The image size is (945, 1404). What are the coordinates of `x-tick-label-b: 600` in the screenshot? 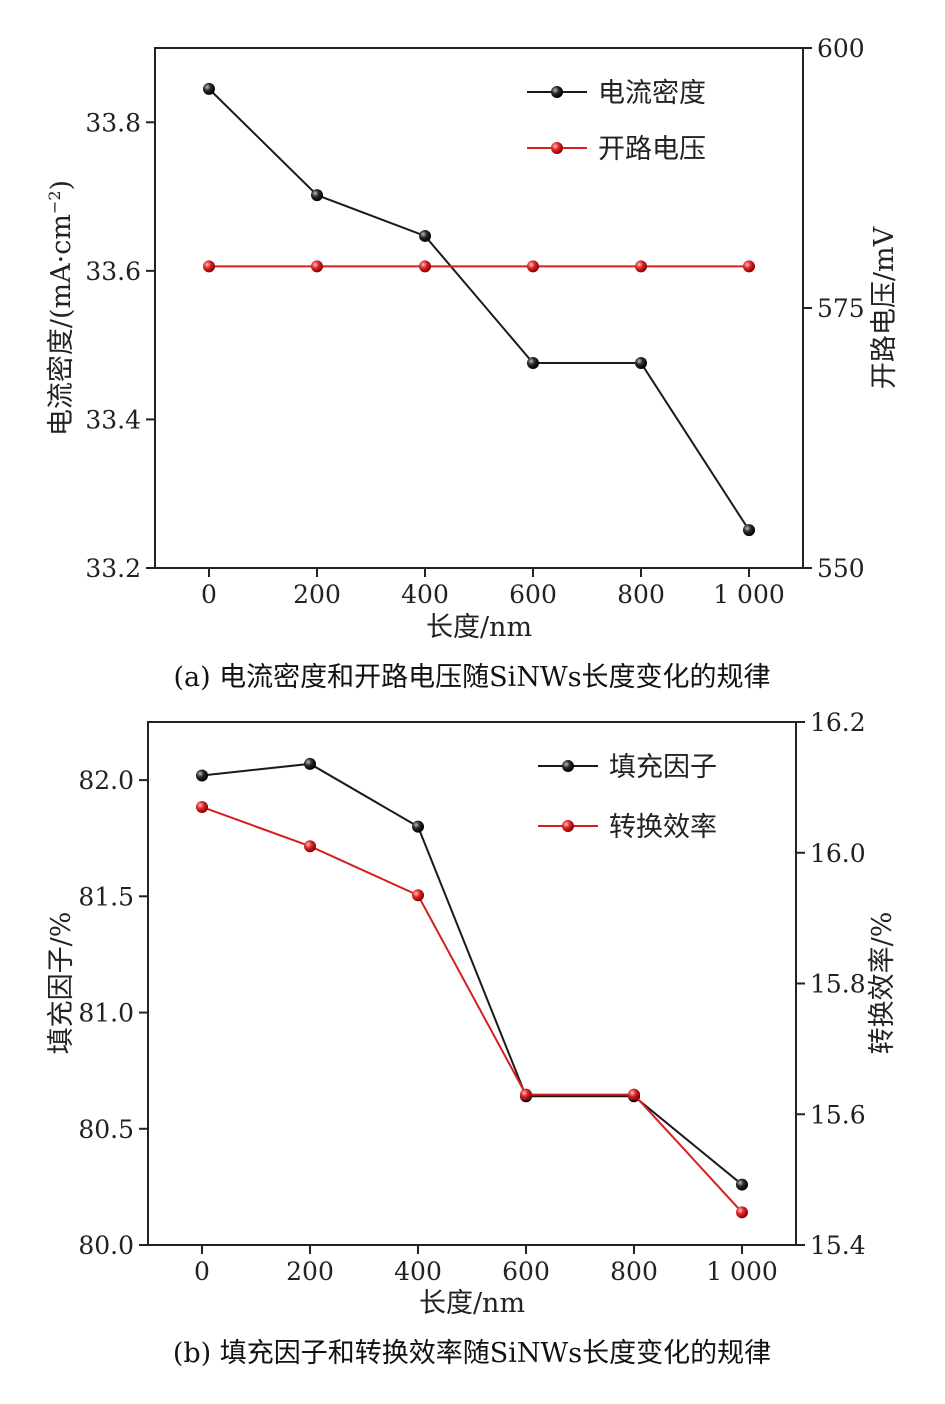 It's located at (526, 1271).